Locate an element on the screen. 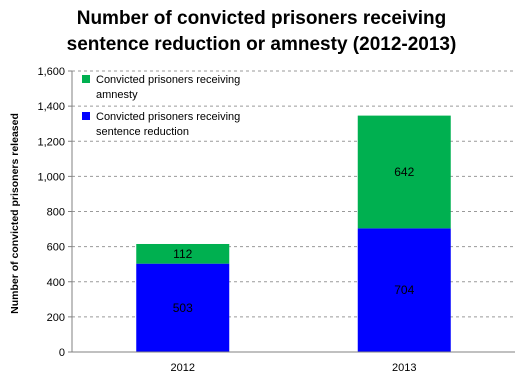 This screenshot has height=376, width=523. legend-label-0-line-1: amnesty is located at coordinates (117, 95).